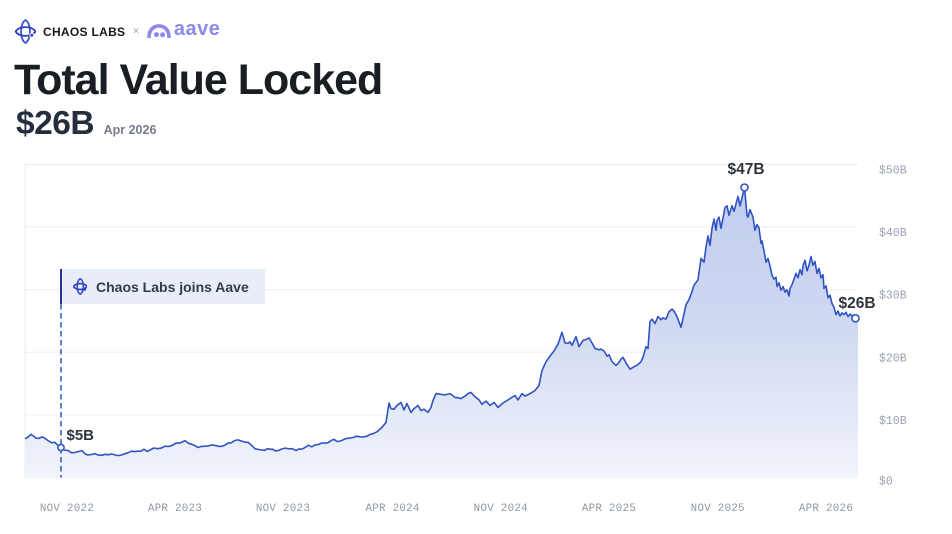 The image size is (952, 534). What do you see at coordinates (283, 509) in the screenshot?
I see `svg-text: NOV 2023` at bounding box center [283, 509].